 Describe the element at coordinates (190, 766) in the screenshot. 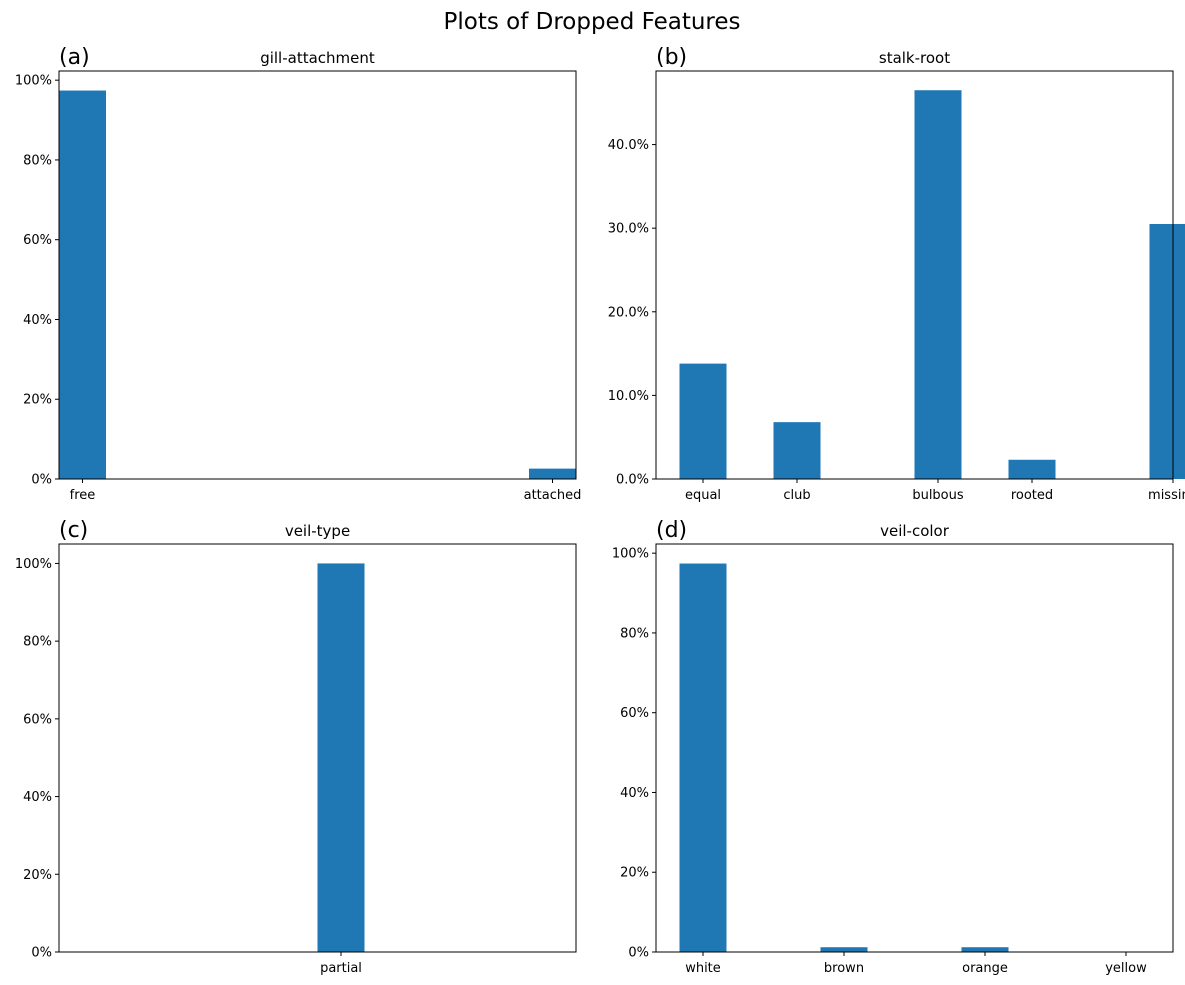

I see `plot-area: 0% 20% 40% 60% 80% 100% partial` at that location.